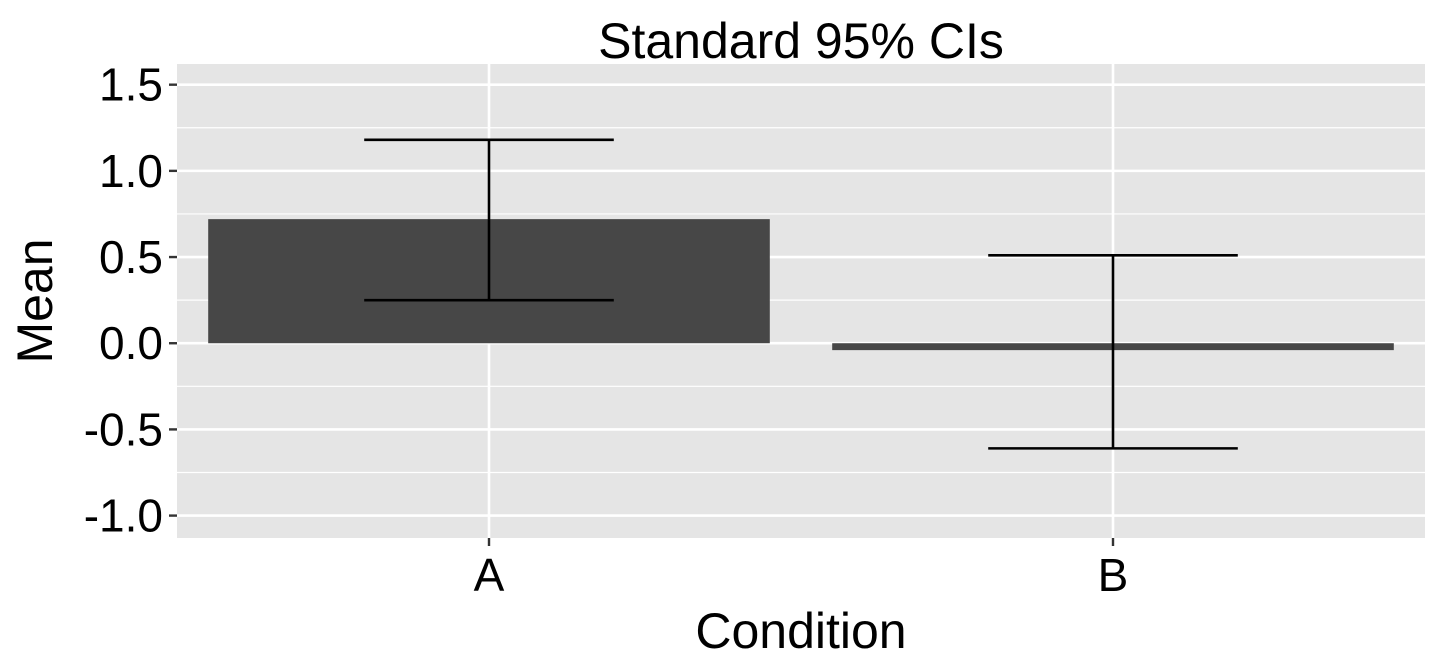  Describe the element at coordinates (130, 300) in the screenshot. I see `y-axis: -1.0 -0.5 0.0 0.5 1.0 1.5` at that location.